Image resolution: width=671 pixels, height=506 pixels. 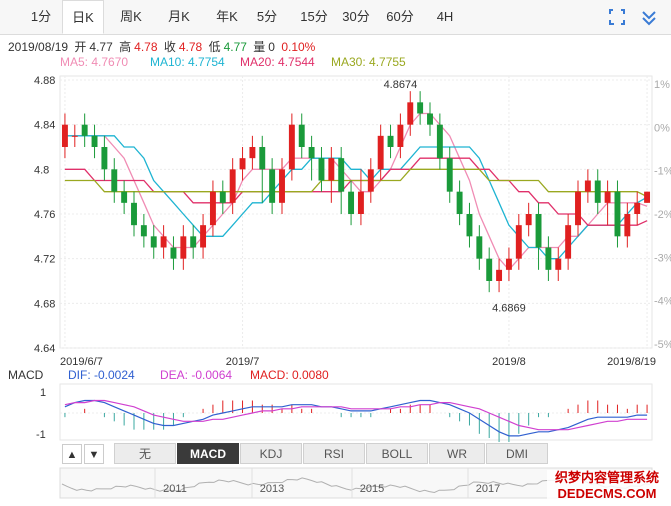 I want to click on ma30-label: MA30: 4.7755, so click(x=368, y=62).